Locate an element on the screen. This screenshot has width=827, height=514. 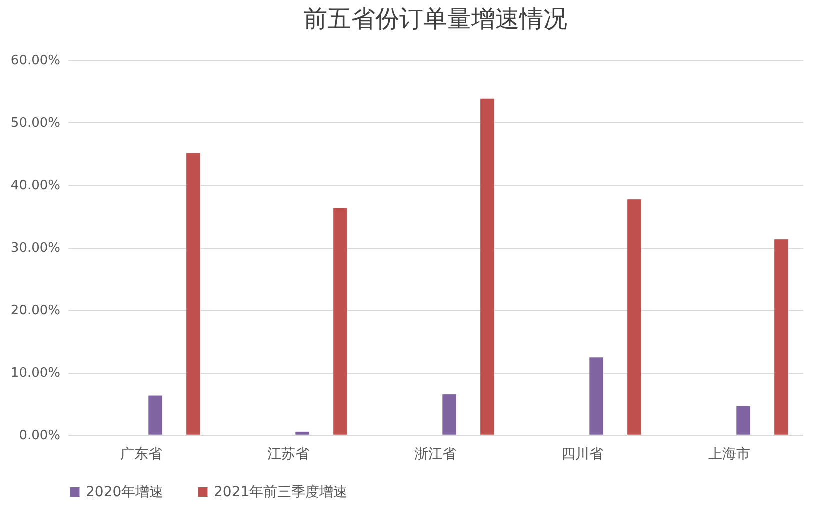
y-tick-label: 30.00% is located at coordinates (35, 248).